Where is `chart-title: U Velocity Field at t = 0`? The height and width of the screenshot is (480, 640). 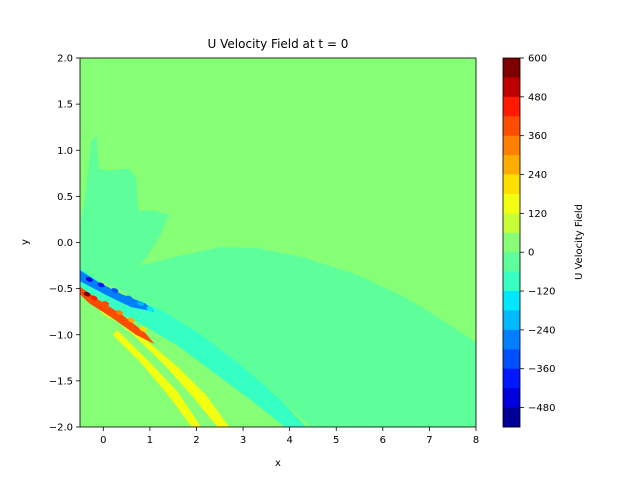
chart-title: U Velocity Field at t = 0 is located at coordinates (278, 44).